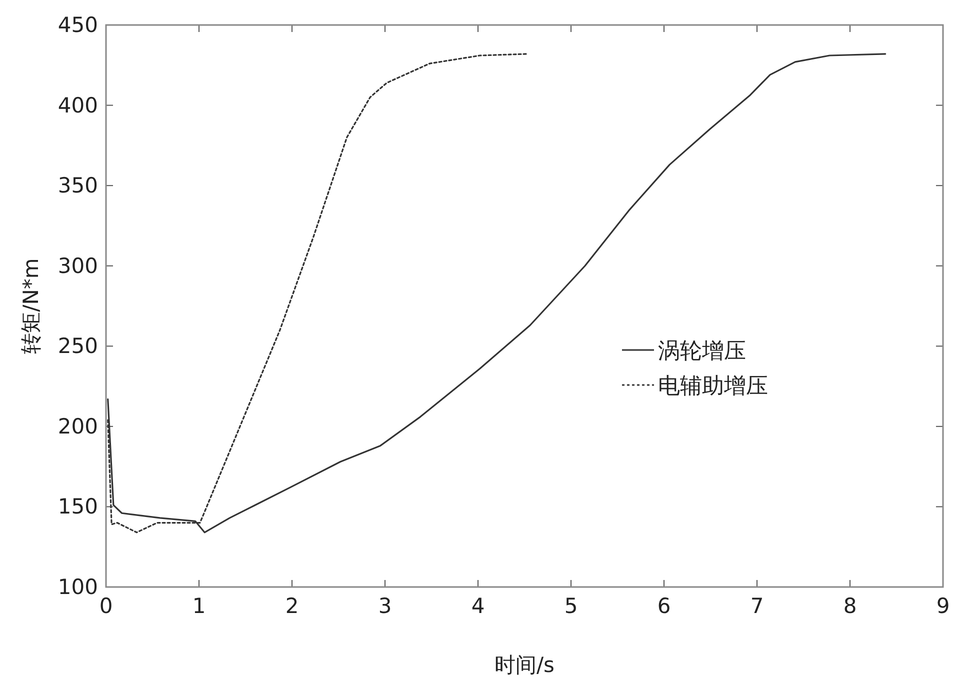 Image resolution: width=972 pixels, height=700 pixels. What do you see at coordinates (78, 186) in the screenshot?
I see `y-tick-label: 350` at bounding box center [78, 186].